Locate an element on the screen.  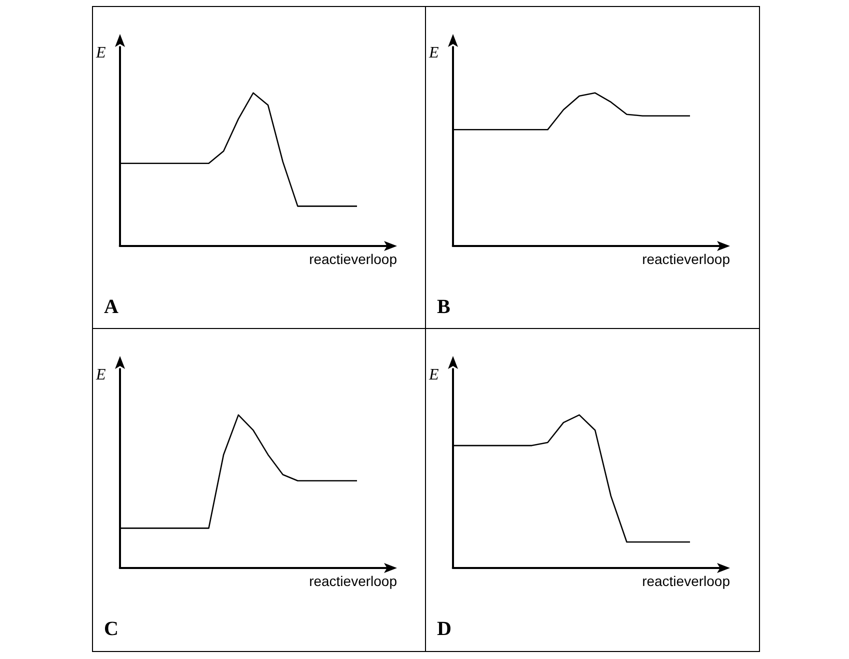
text: B is located at coordinates (443, 307).